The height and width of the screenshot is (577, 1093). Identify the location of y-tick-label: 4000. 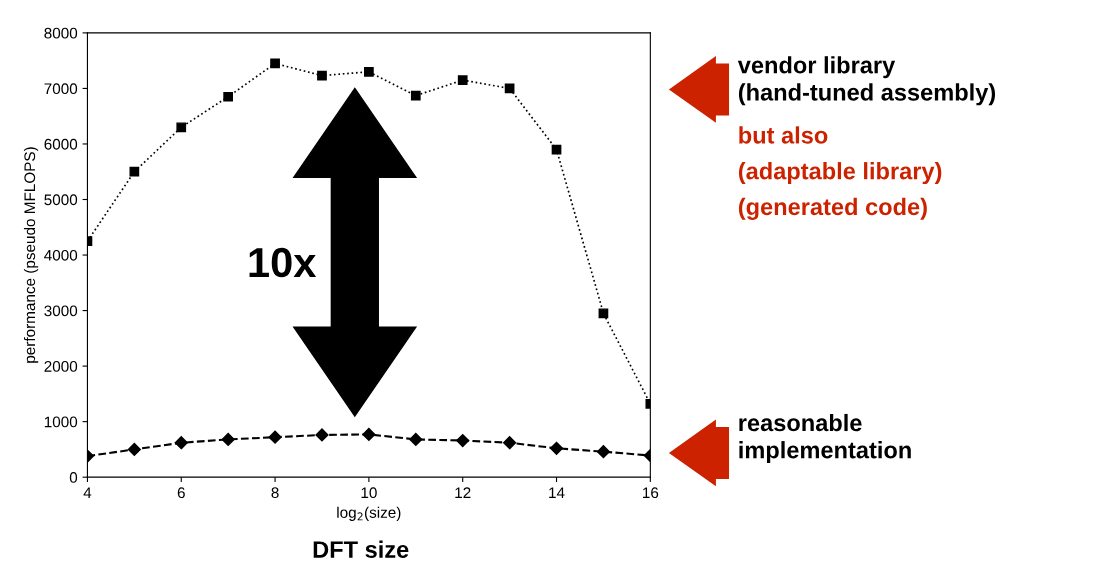
(61, 255).